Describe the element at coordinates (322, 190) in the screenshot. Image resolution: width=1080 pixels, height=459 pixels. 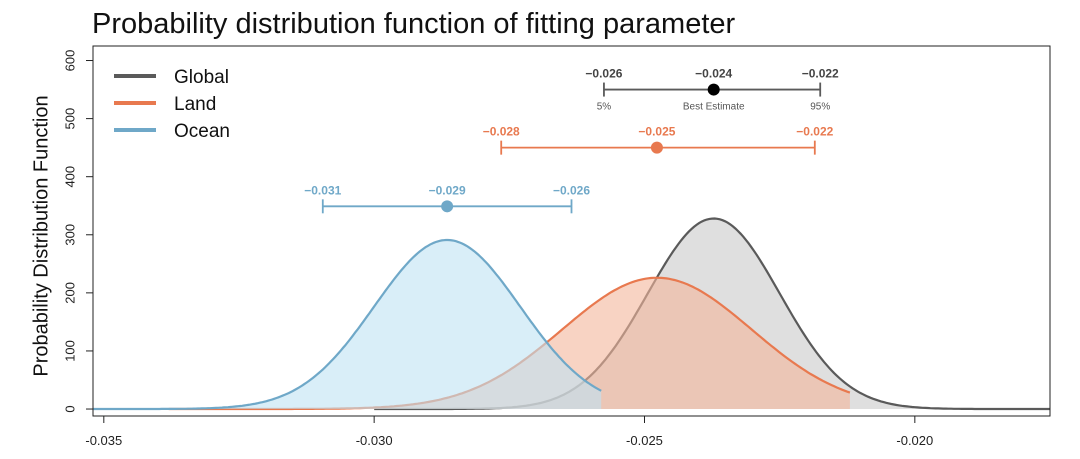
I see `interval-label-low-ocean: −0.031` at that location.